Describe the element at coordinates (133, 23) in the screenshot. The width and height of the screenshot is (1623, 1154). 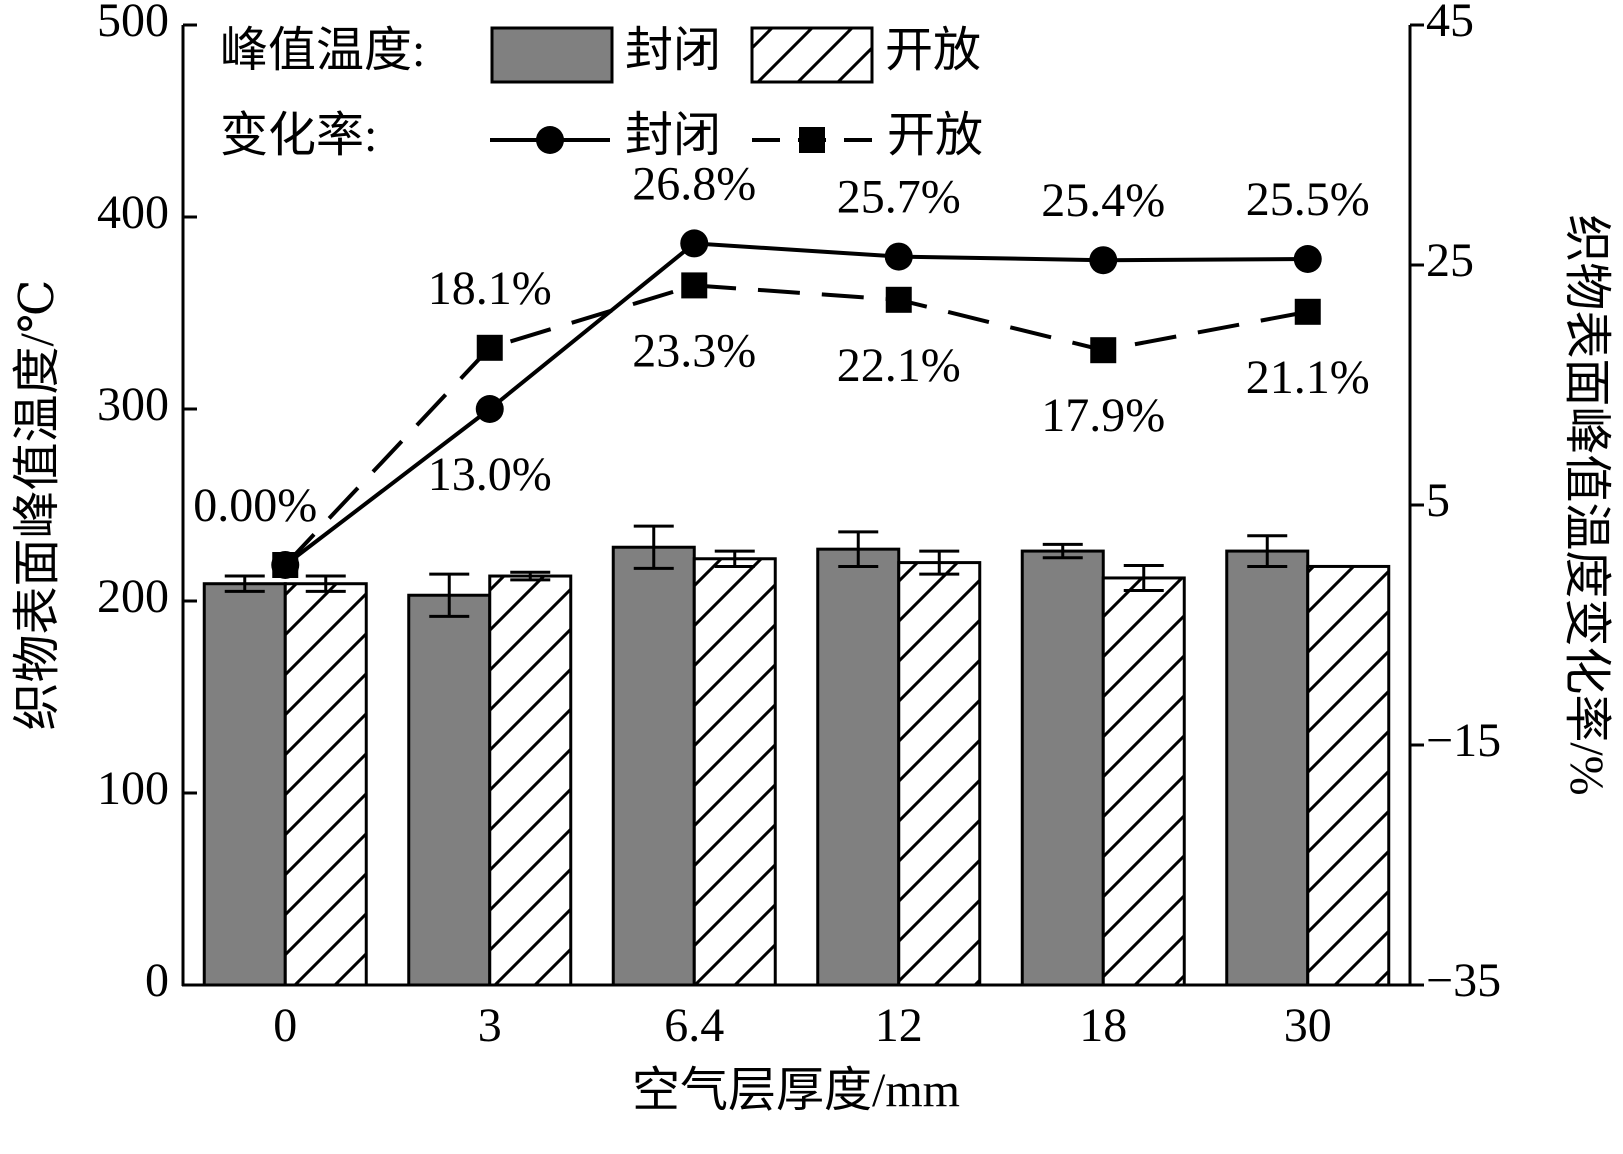
I see `y-tick-label: 500` at that location.